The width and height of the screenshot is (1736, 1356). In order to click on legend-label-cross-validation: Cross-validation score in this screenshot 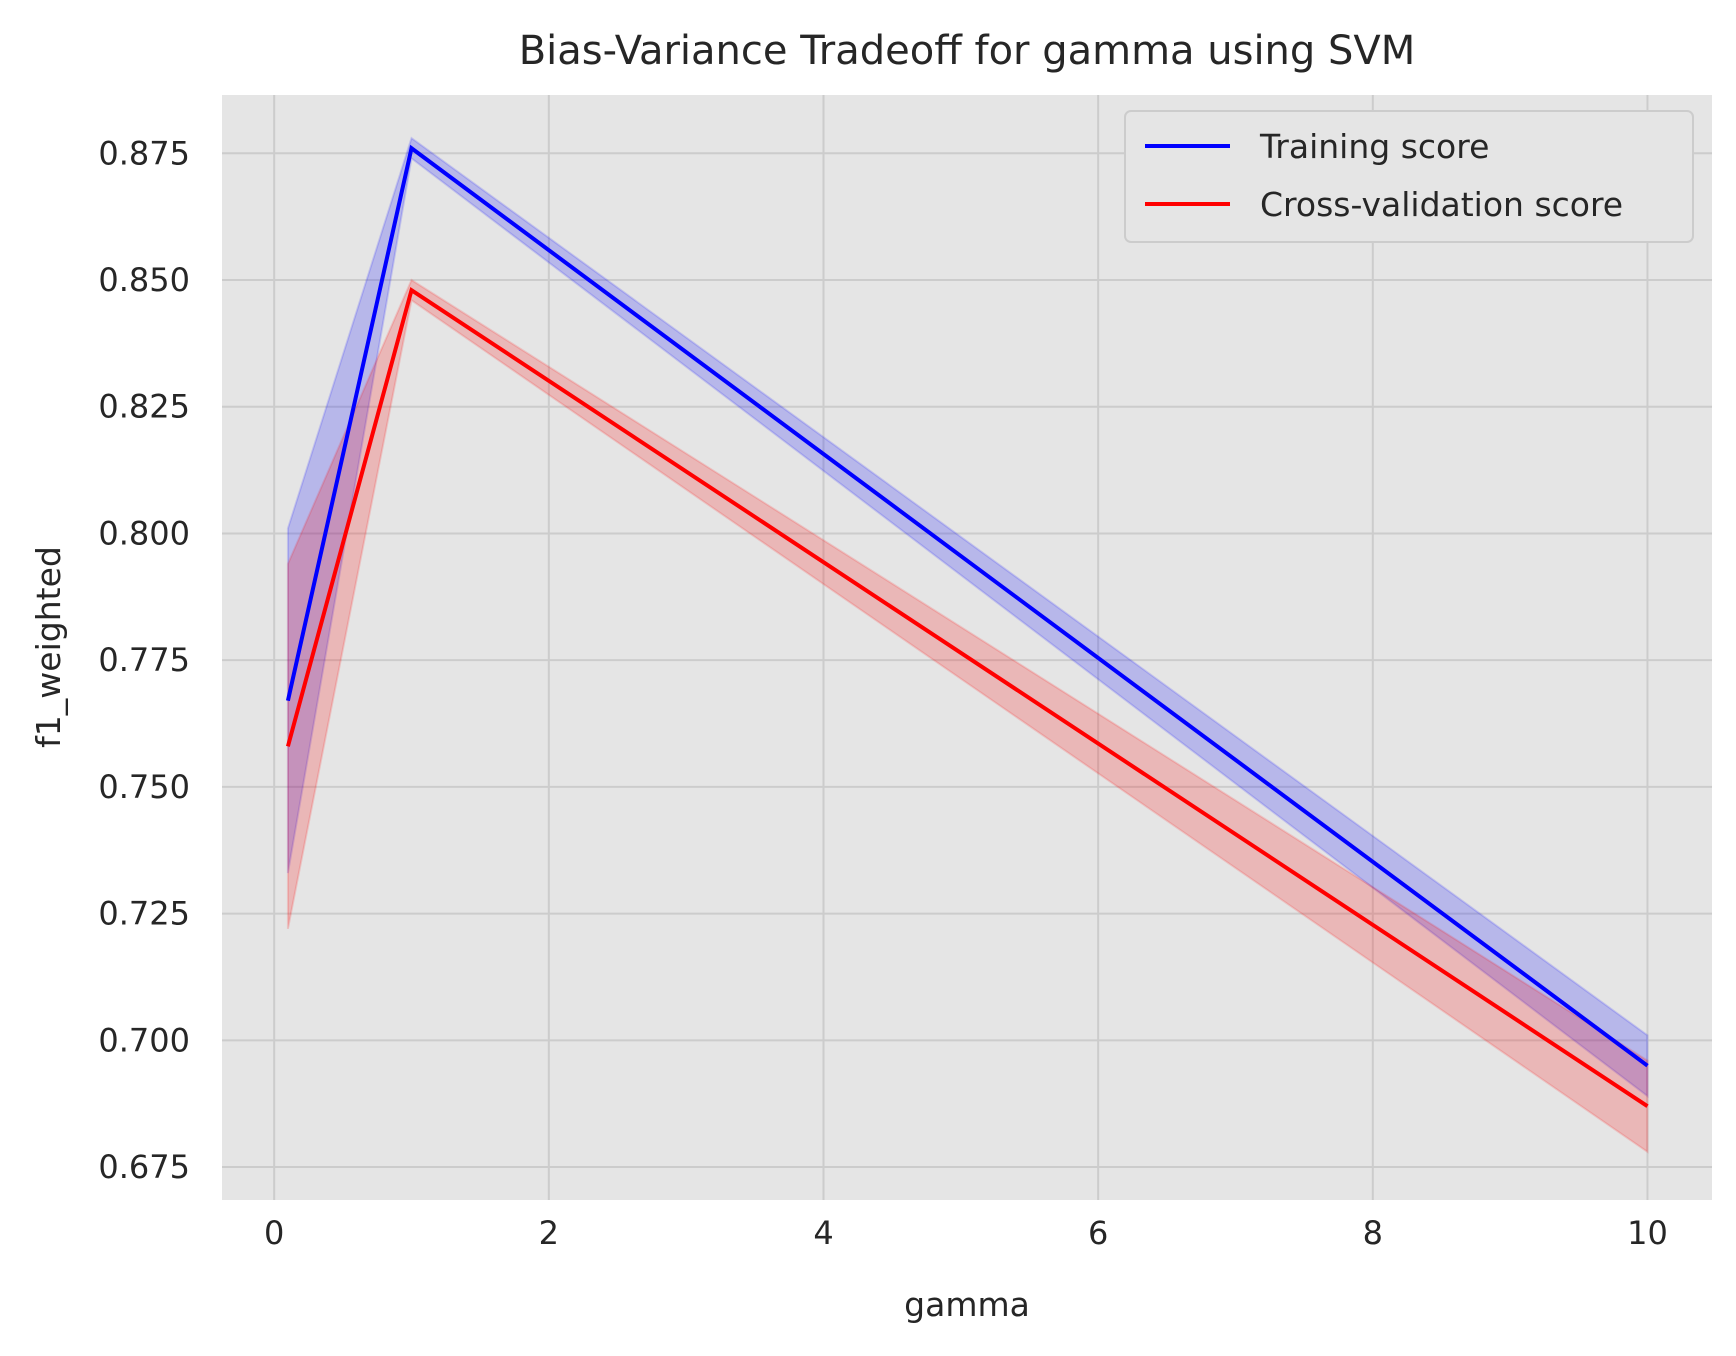, I will do `click(1441, 204)`.